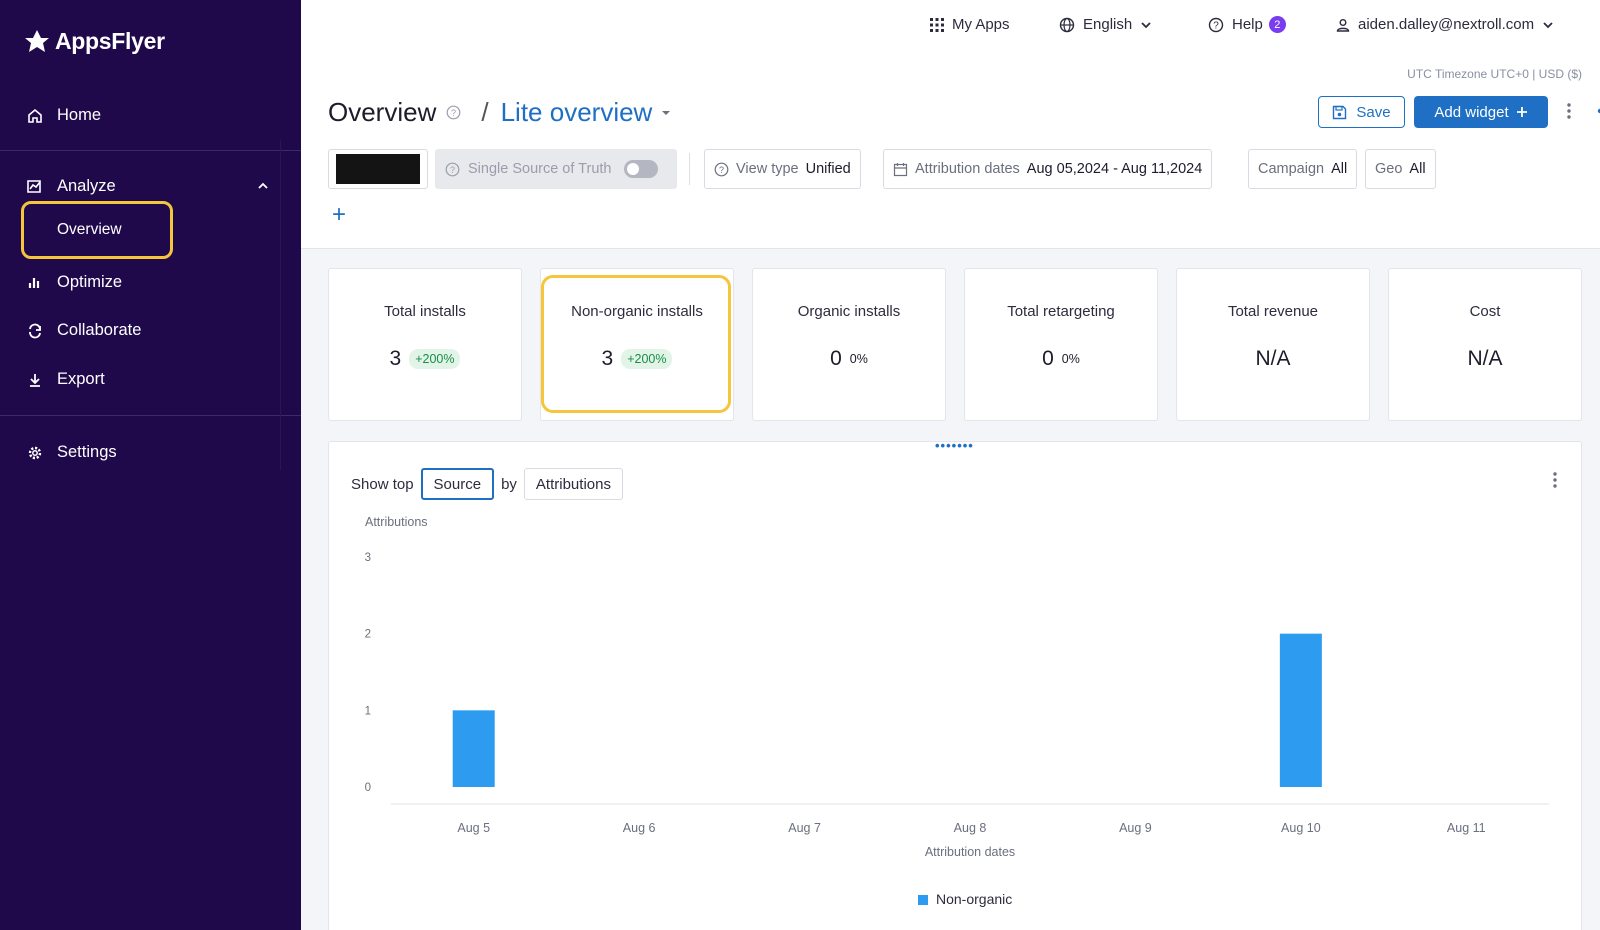  What do you see at coordinates (900, 169) in the screenshot?
I see `calendar-icon` at bounding box center [900, 169].